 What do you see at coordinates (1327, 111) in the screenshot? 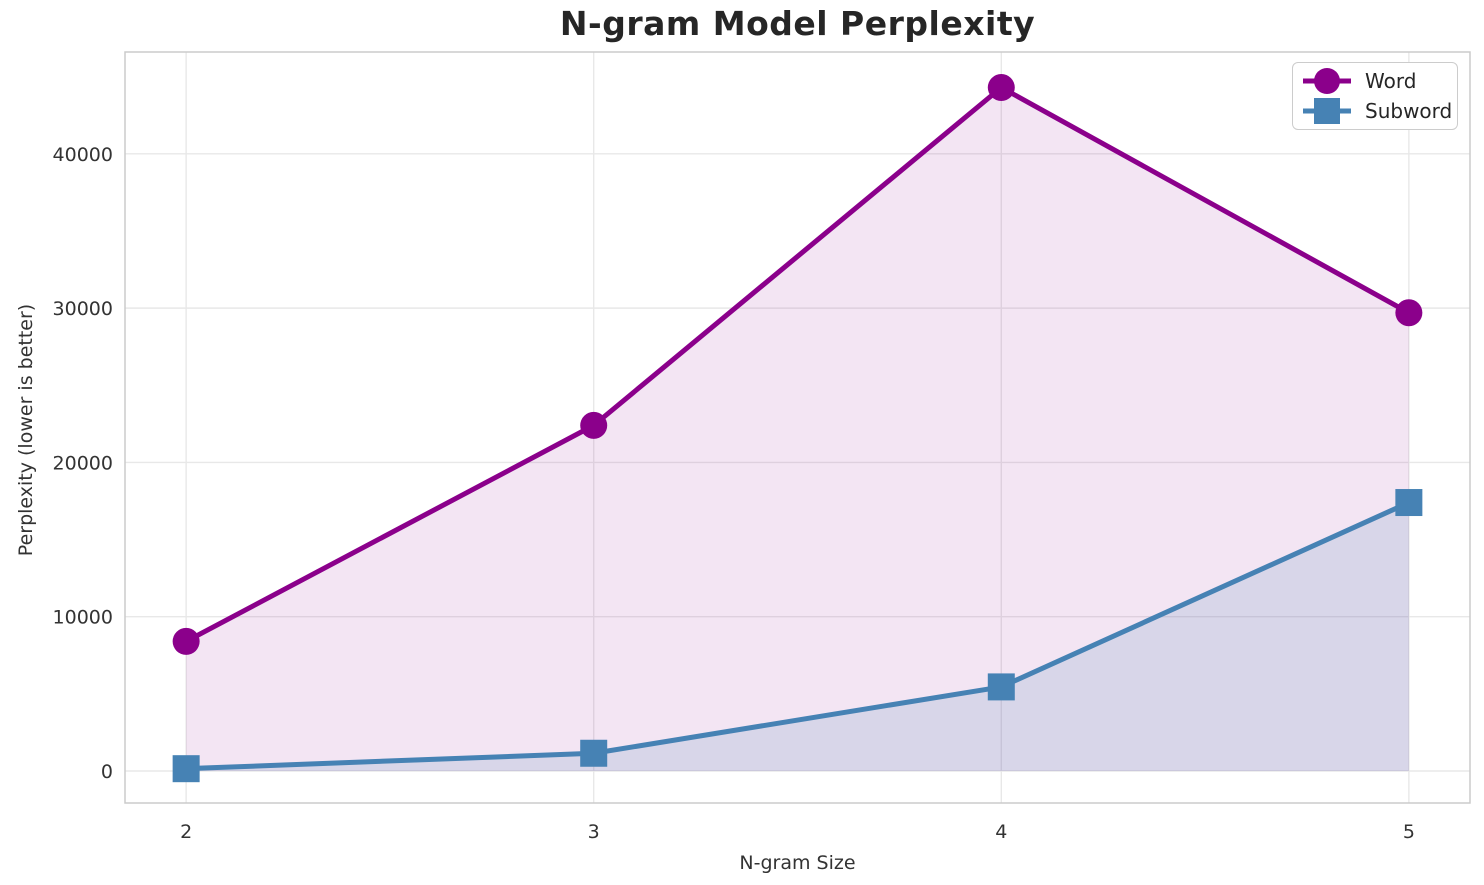
I see `subword-line-square-marker-icon` at bounding box center [1327, 111].